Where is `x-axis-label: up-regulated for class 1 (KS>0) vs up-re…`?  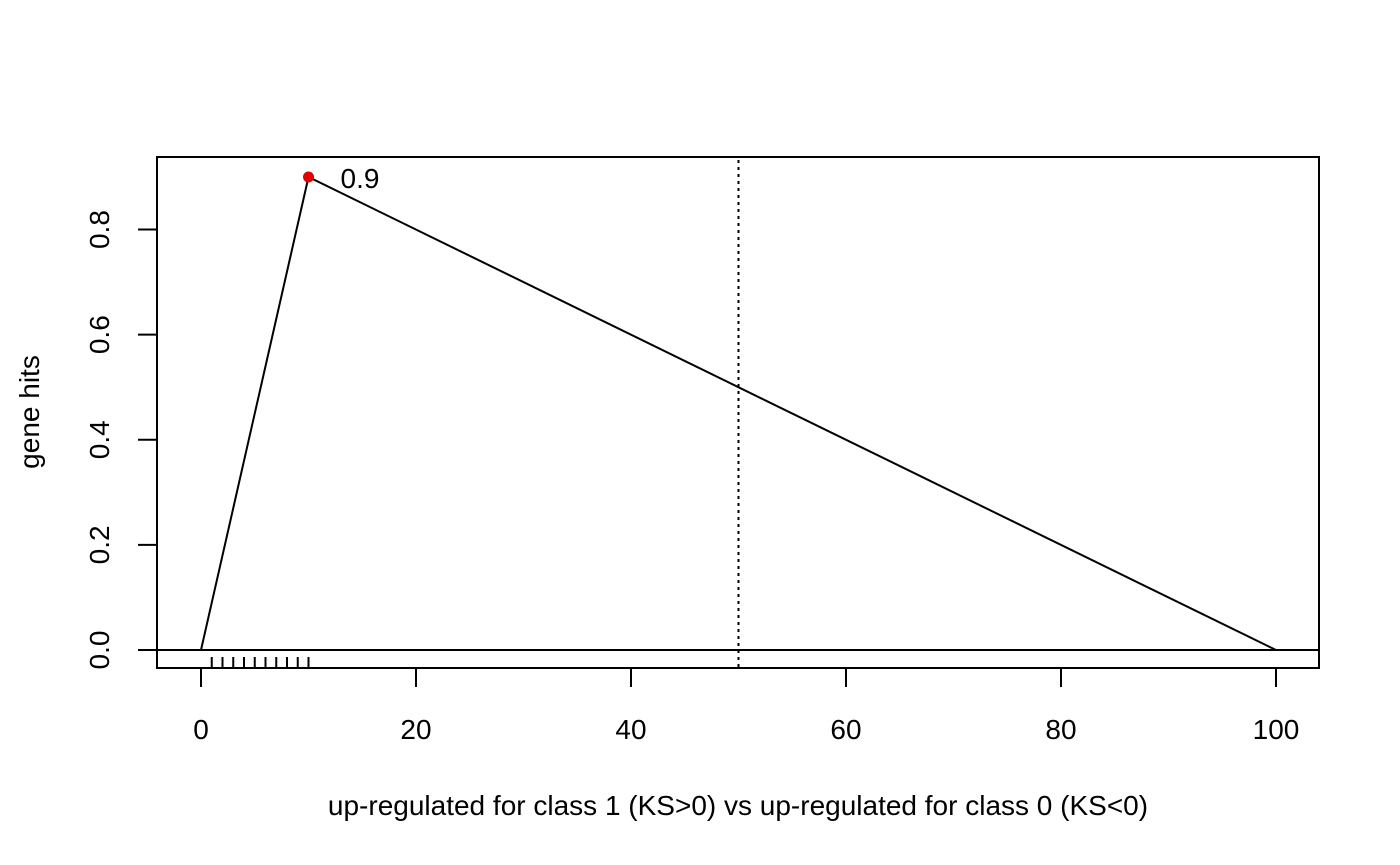
x-axis-label: up-regulated for class 1 (KS>0) vs up-re… is located at coordinates (738, 805).